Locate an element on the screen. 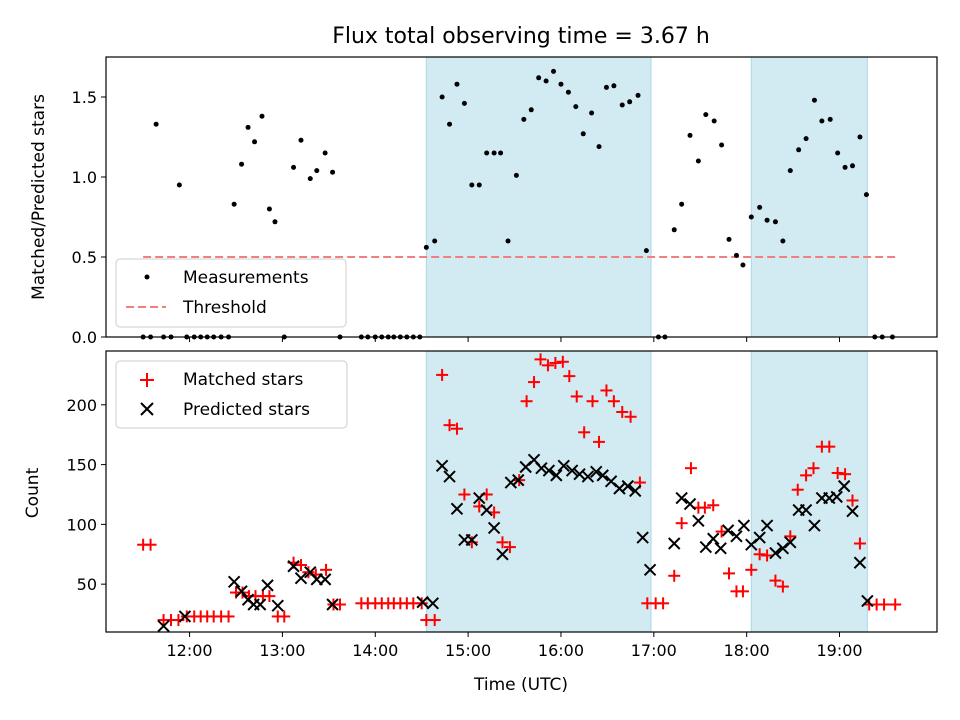 Image resolution: width=960 pixels, height=720 pixels. x-tick-label: 15:00 is located at coordinates (468, 650).